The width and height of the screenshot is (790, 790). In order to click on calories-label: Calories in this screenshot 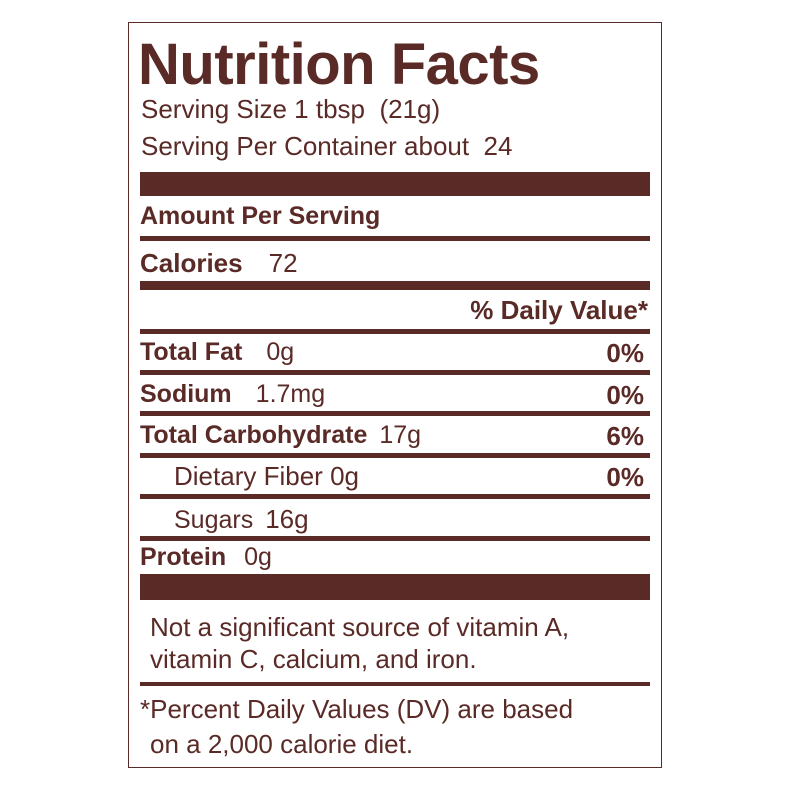, I will do `click(191, 263)`.